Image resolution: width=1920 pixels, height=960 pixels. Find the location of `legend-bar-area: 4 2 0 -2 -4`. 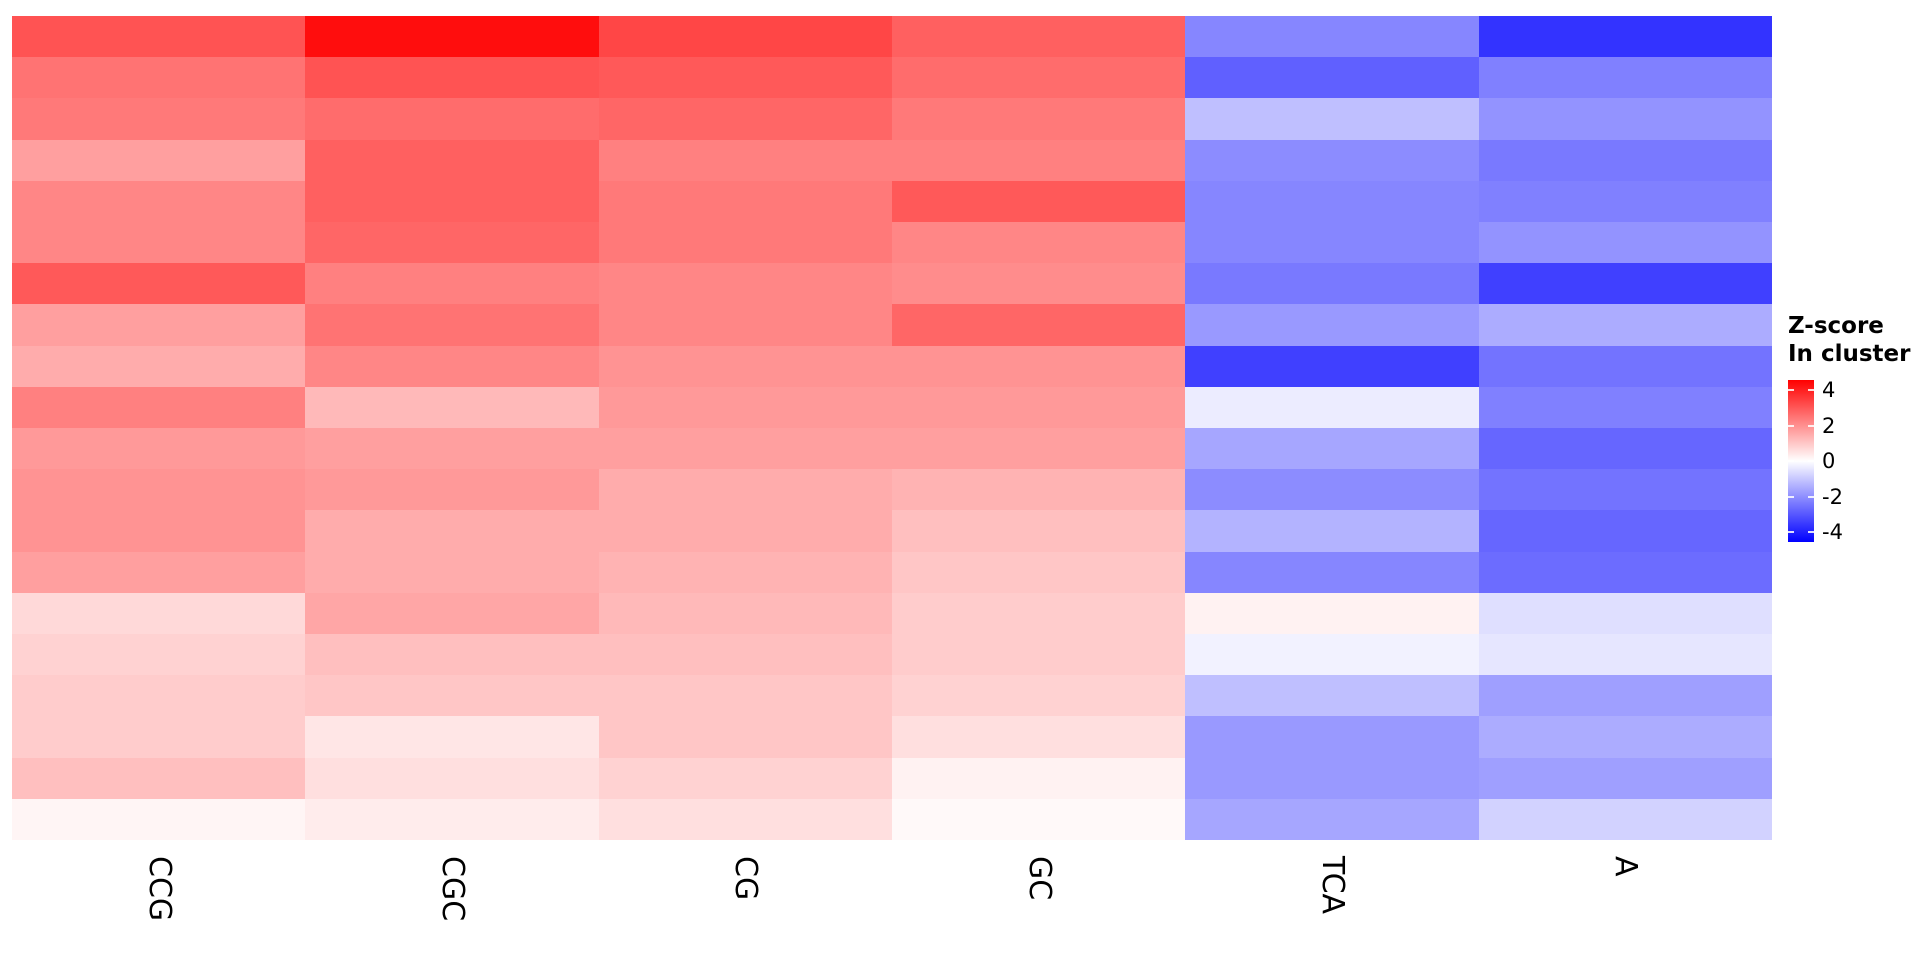

legend-bar-area: 4 2 0 -2 -4 is located at coordinates (1854, 464).